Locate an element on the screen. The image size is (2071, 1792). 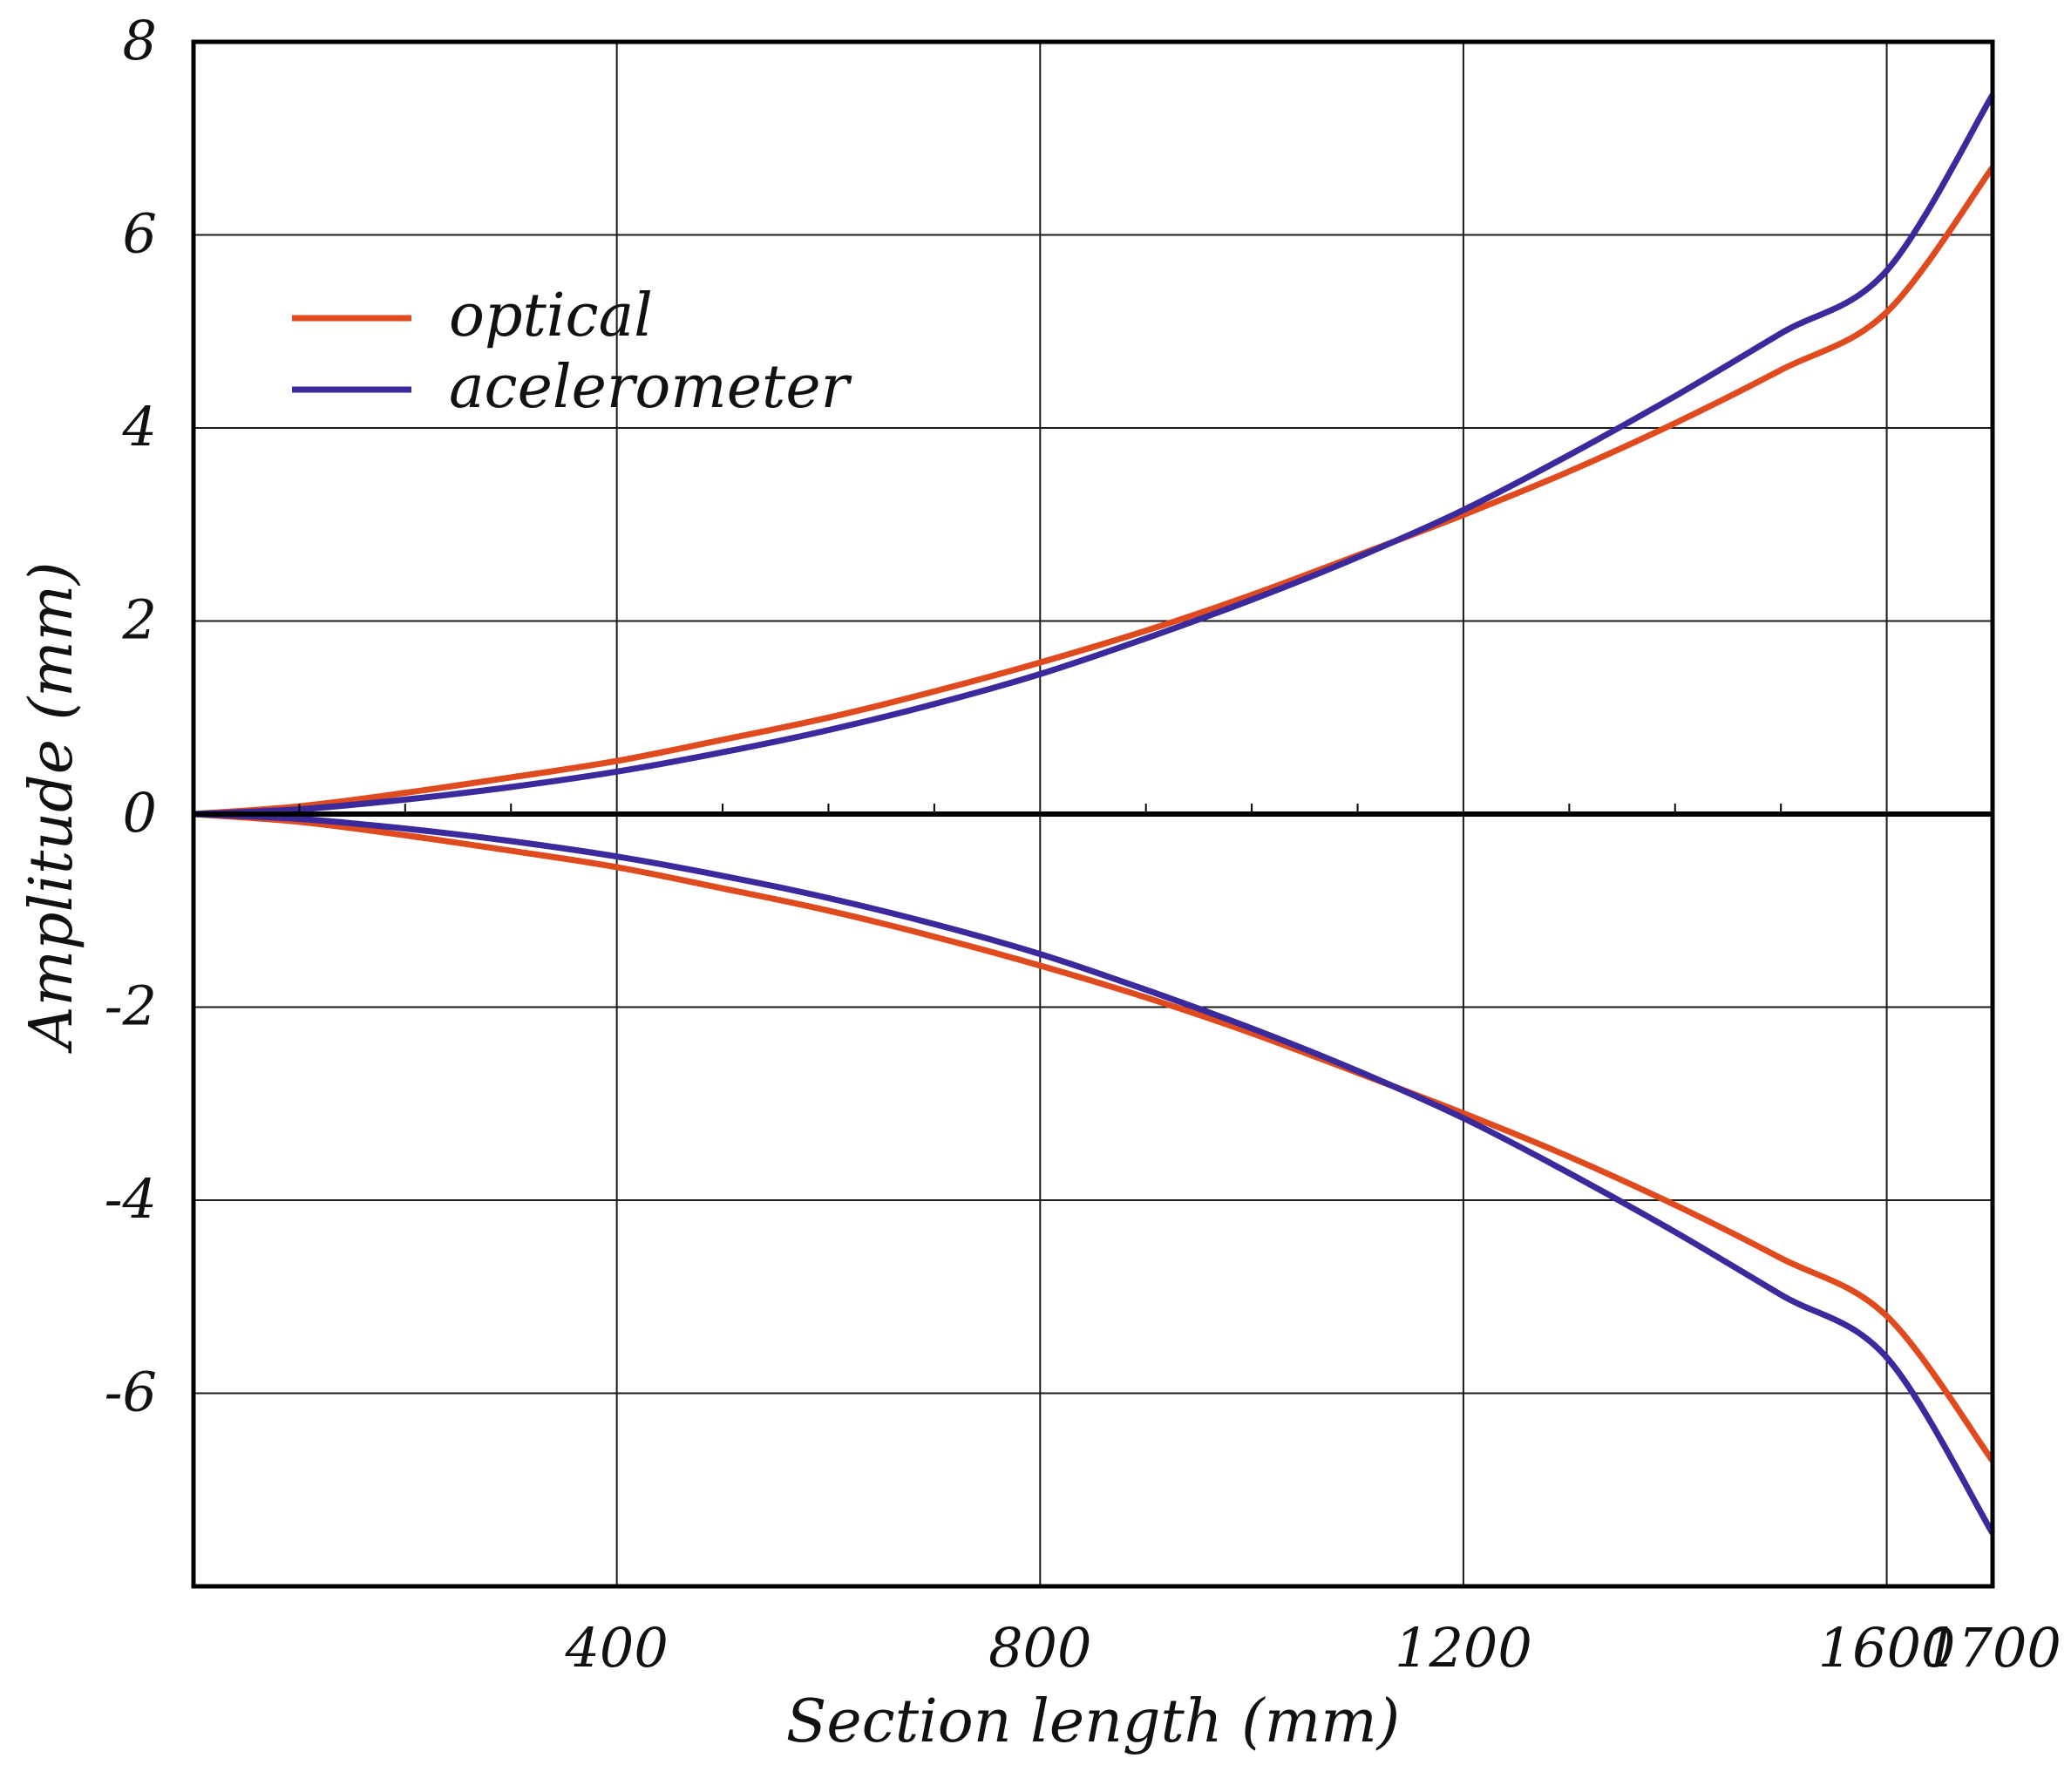
y-tick-label: 2 is located at coordinates (139, 620).